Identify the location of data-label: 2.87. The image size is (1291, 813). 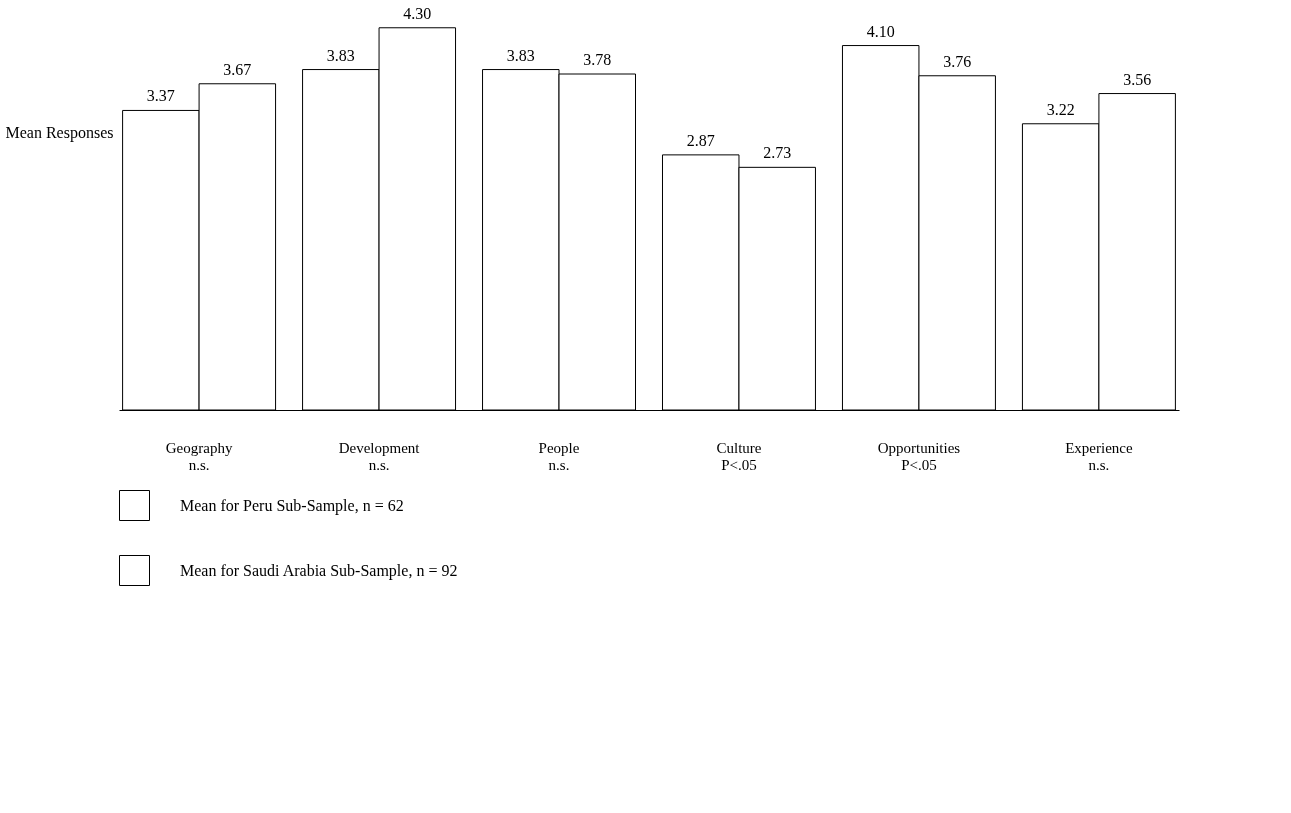
(700, 140).